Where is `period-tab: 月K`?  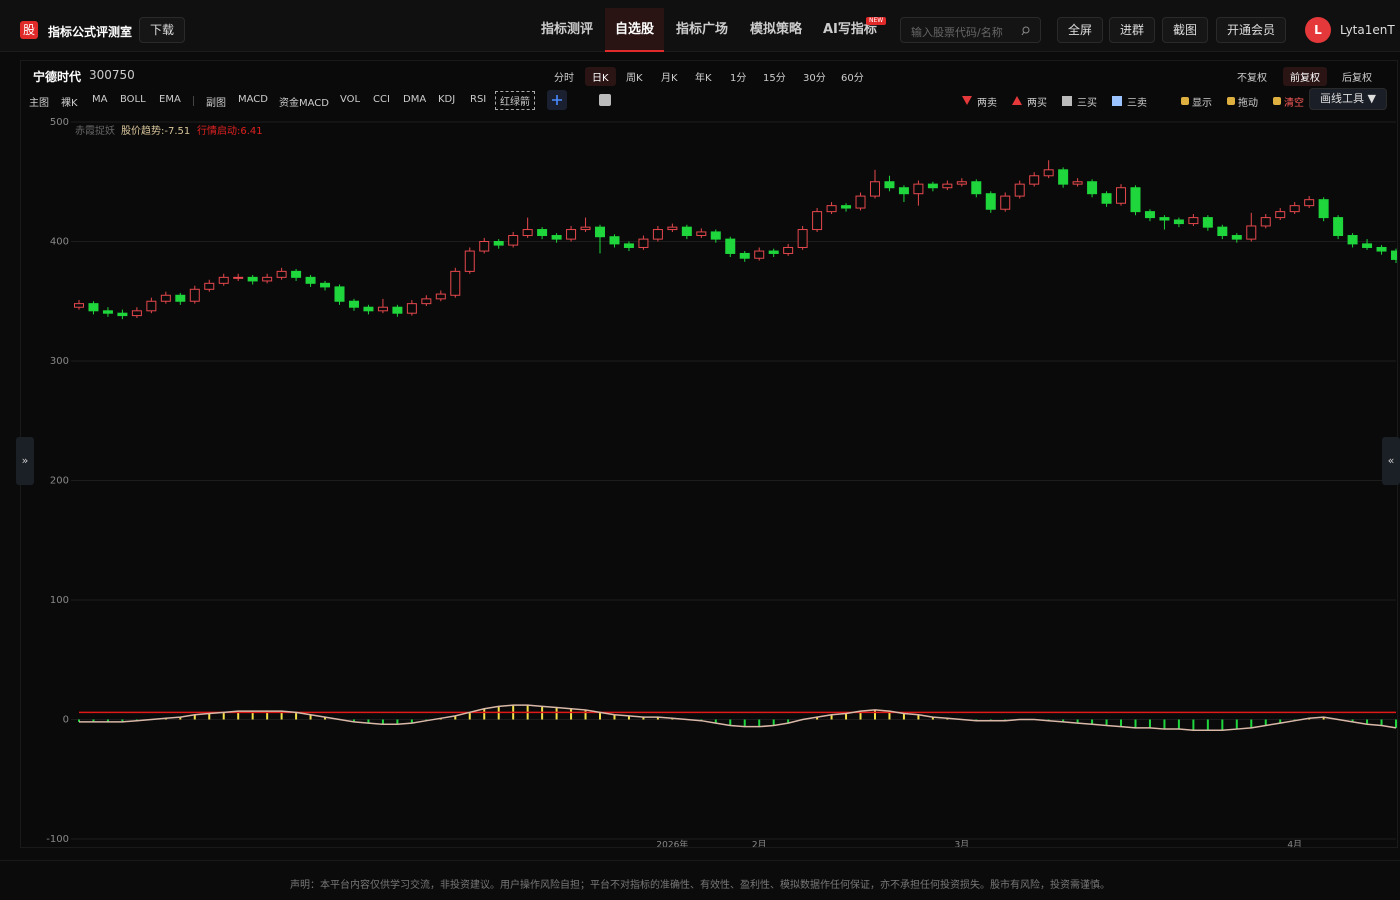
period-tab: 月K is located at coordinates (669, 78).